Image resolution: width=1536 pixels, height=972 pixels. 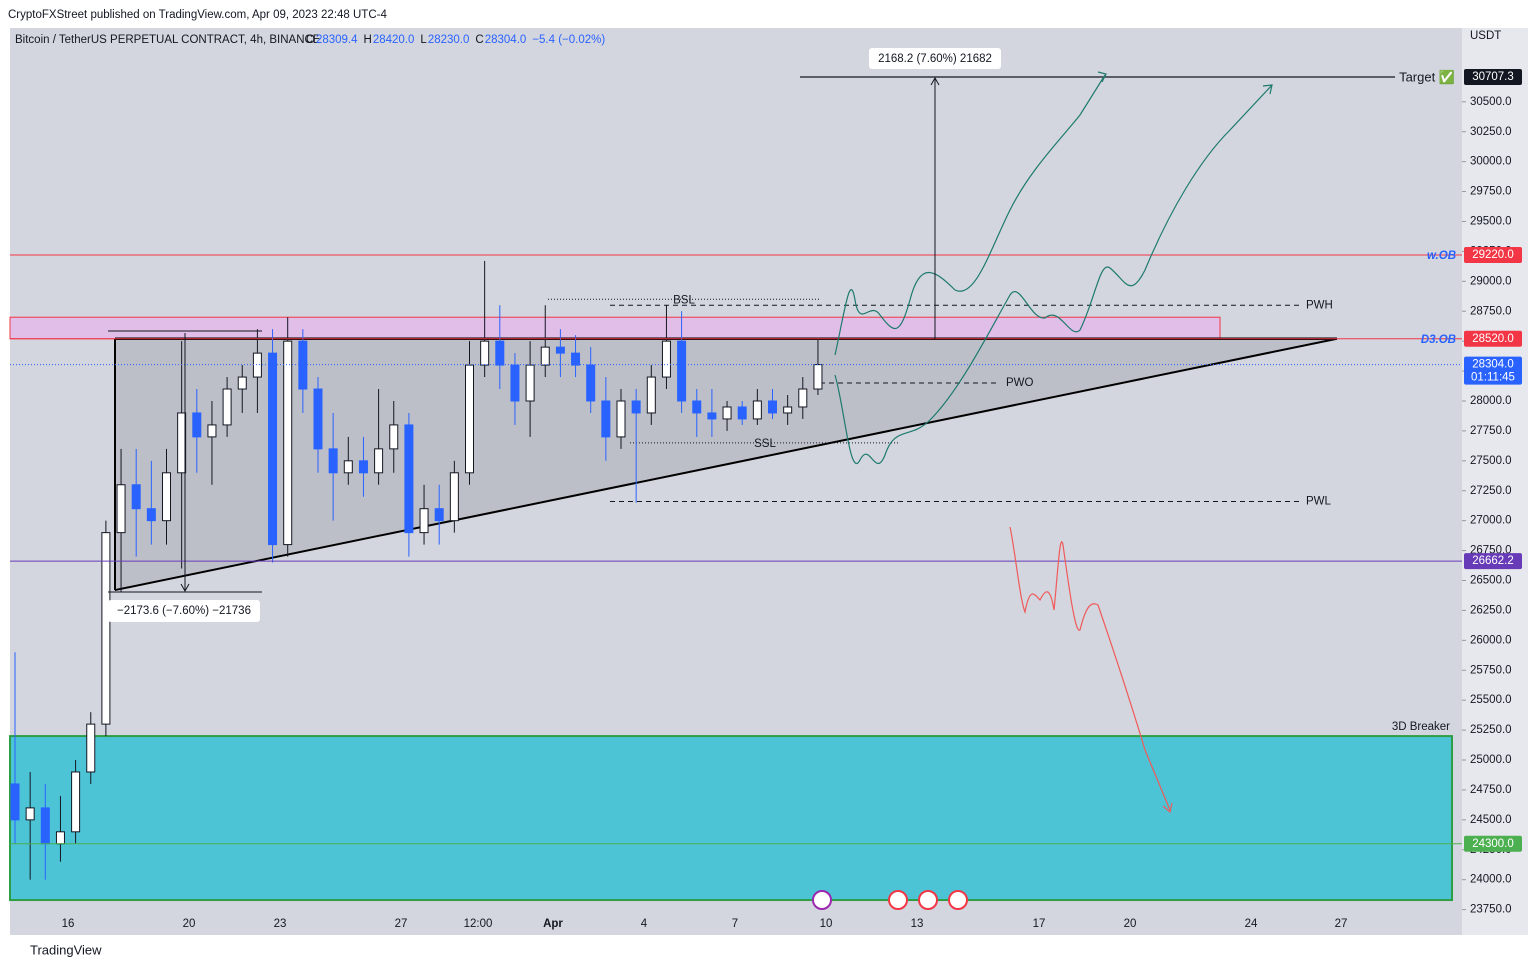 I want to click on price-label: 24300.0, so click(x=1493, y=844).